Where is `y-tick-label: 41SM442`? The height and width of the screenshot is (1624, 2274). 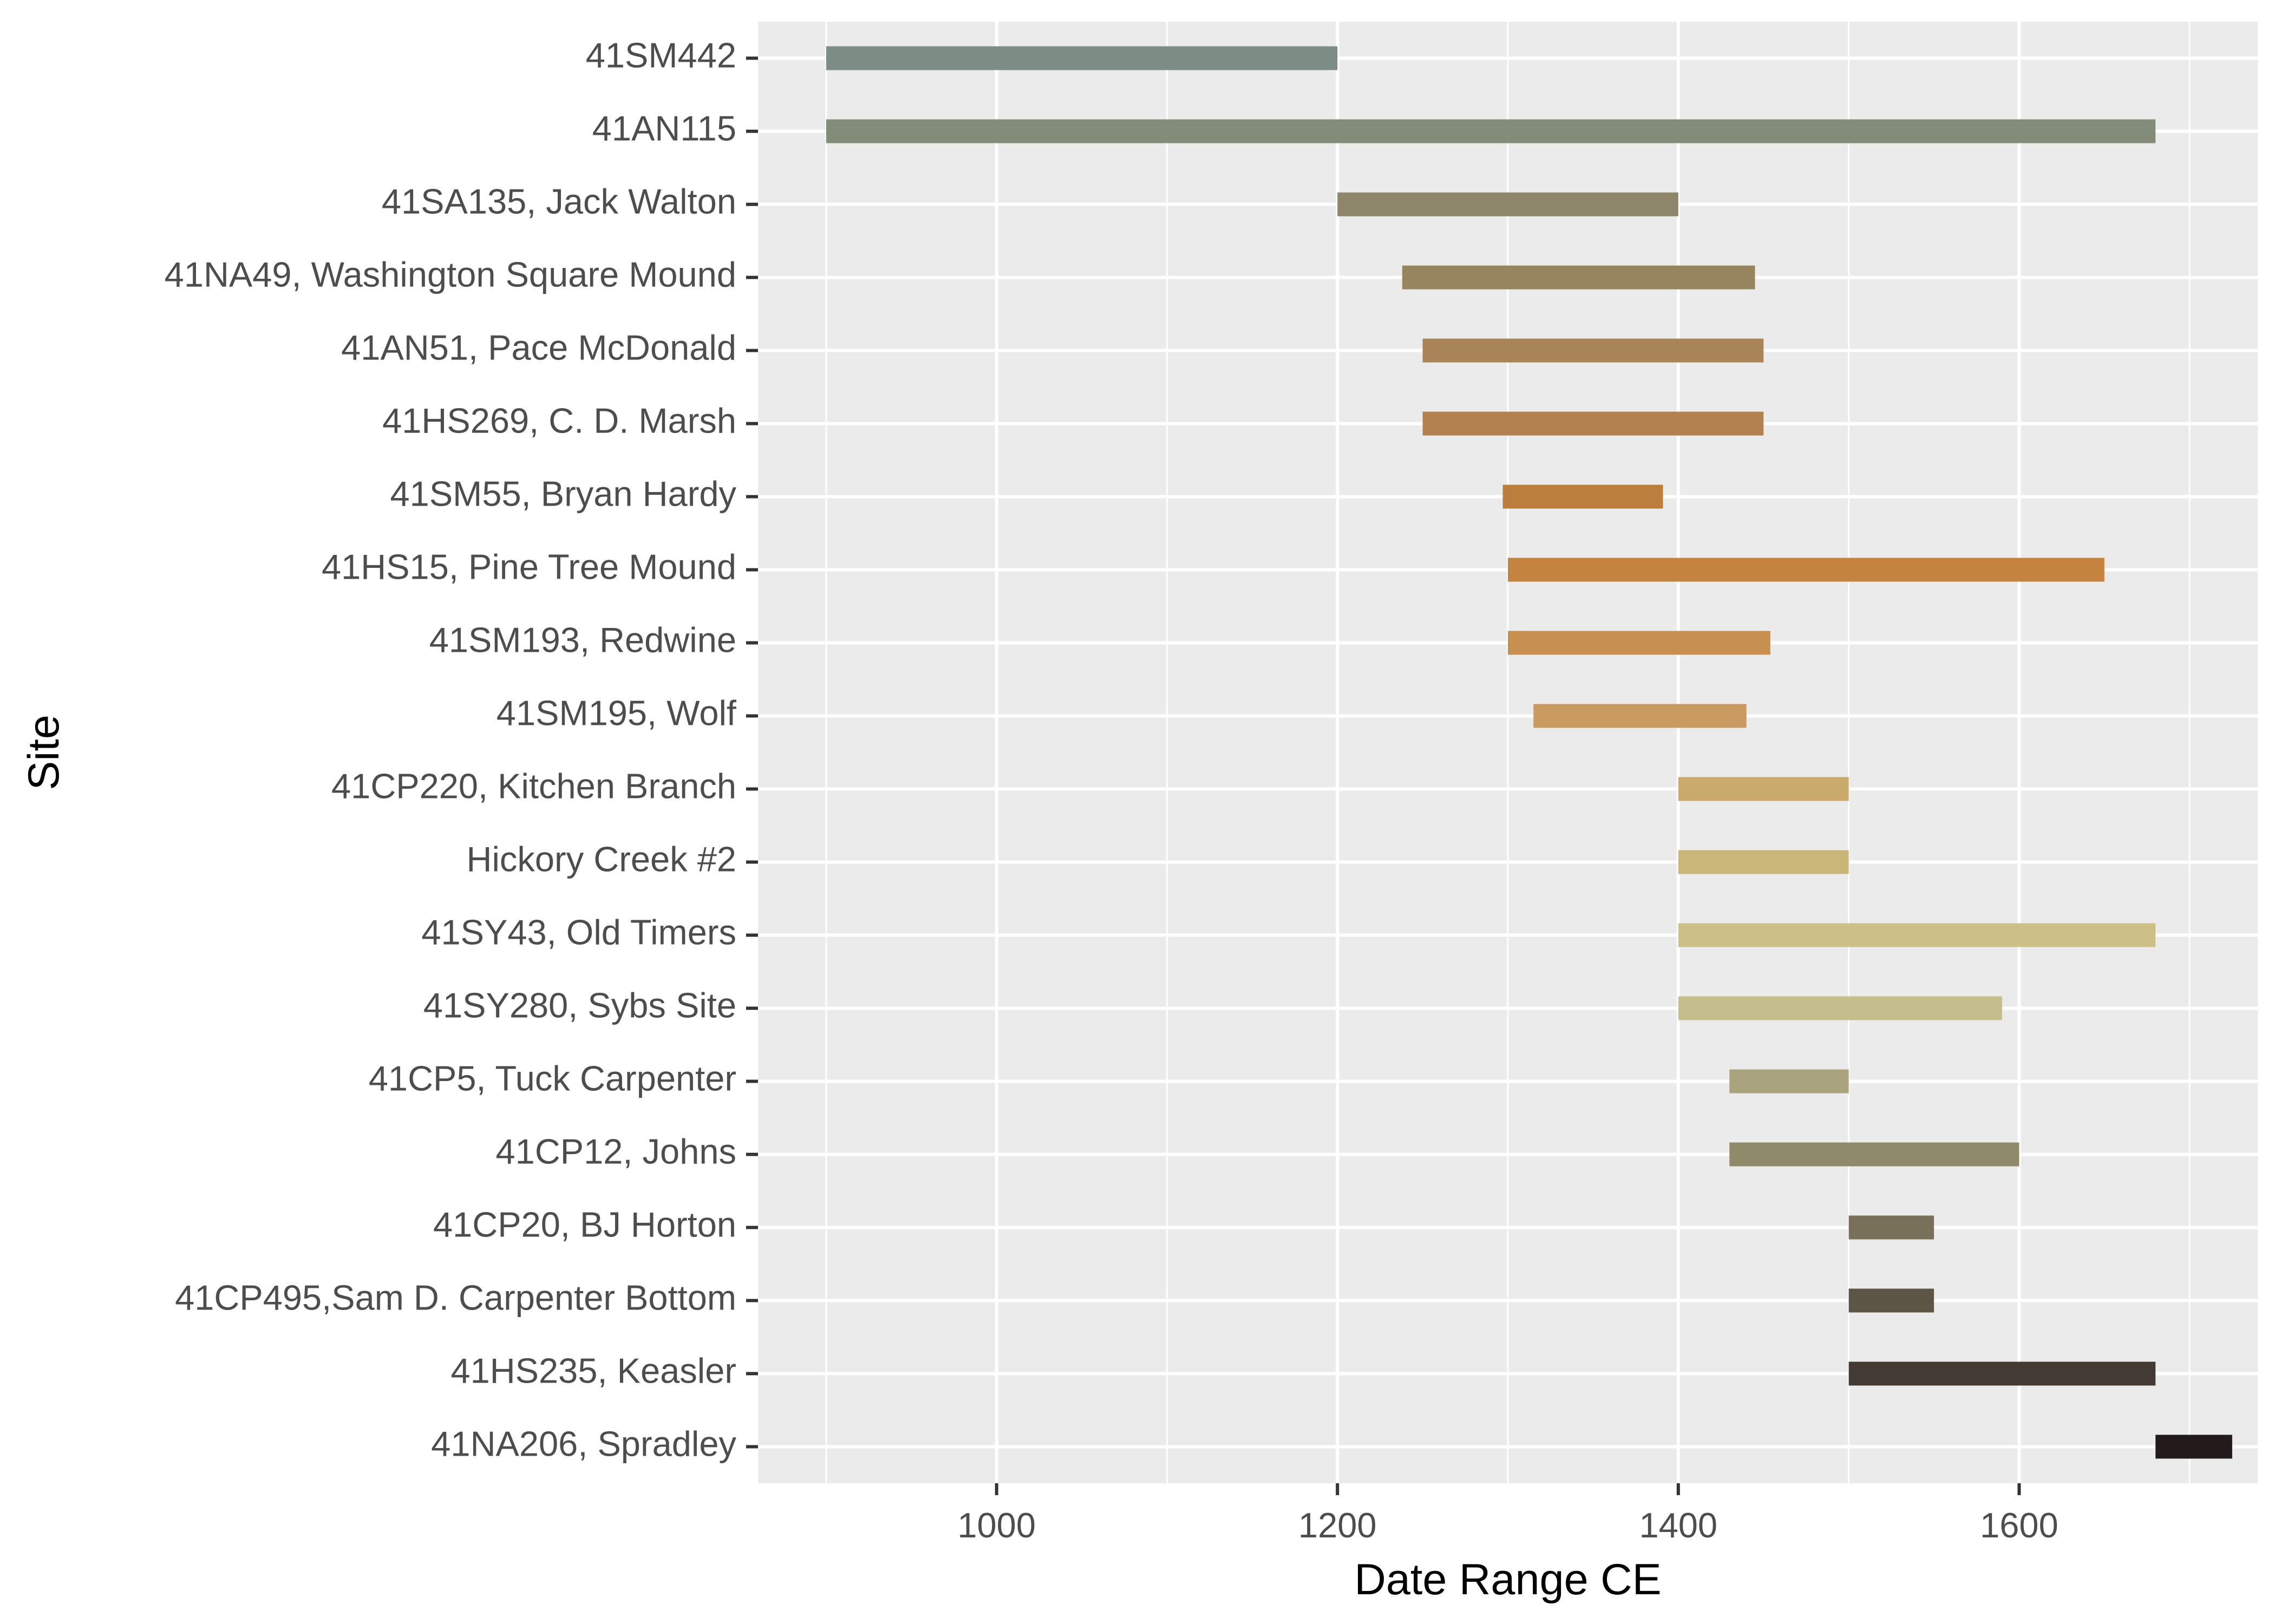
y-tick-label: 41SM442 is located at coordinates (661, 56).